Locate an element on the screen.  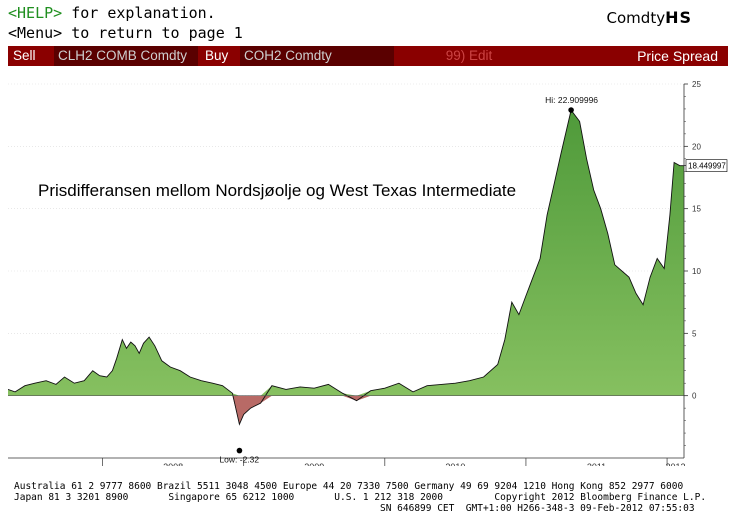
ticker-code: ComdtyHS is located at coordinates (649, 17).